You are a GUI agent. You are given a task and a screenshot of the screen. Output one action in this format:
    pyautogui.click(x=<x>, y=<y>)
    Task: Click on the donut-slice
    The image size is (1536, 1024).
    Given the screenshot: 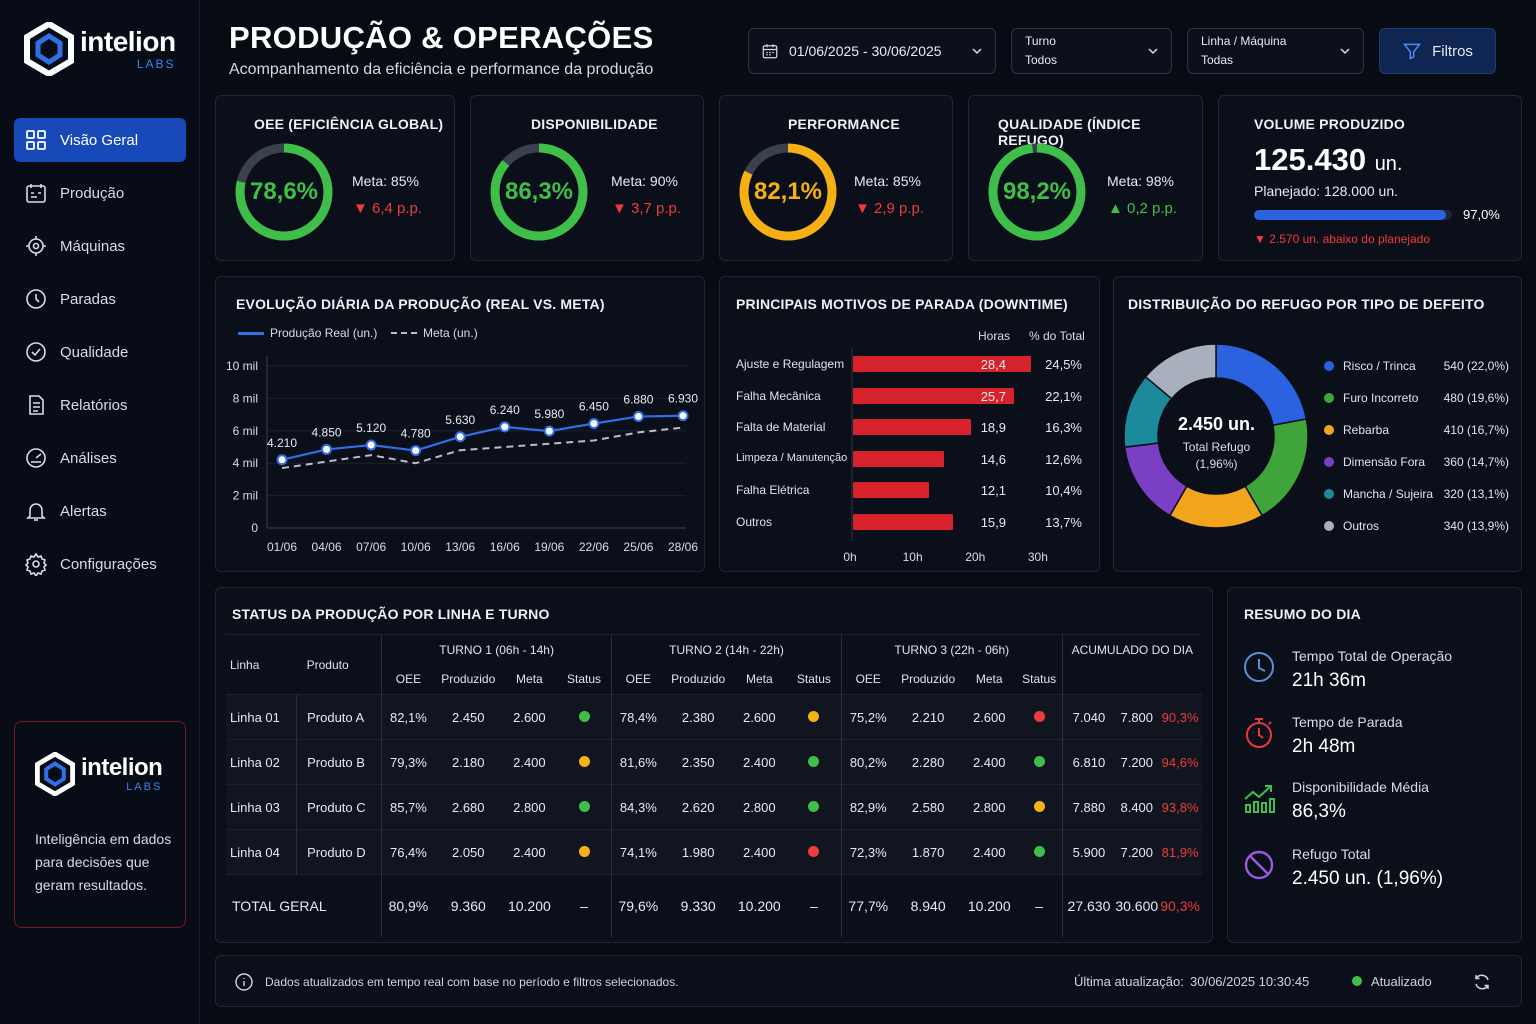 What is the action you would take?
    pyautogui.click(x=1180, y=371)
    